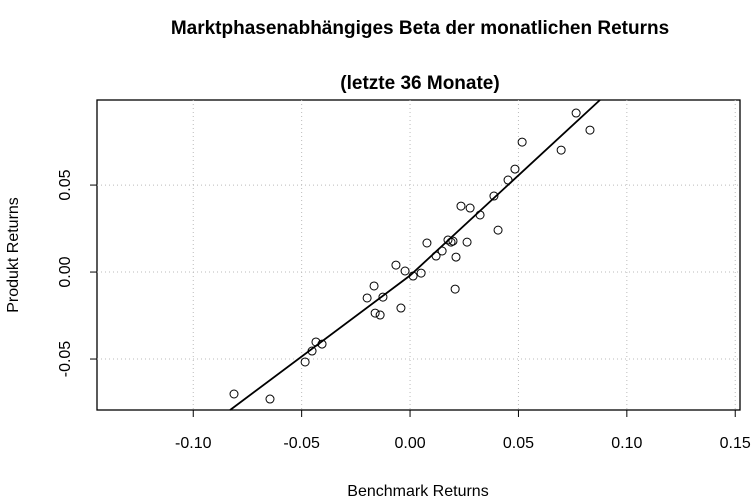 The width and height of the screenshot is (751, 504). Describe the element at coordinates (419, 83) in the screenshot. I see `chart-subtitle: (letzte 36 Monate)` at that location.